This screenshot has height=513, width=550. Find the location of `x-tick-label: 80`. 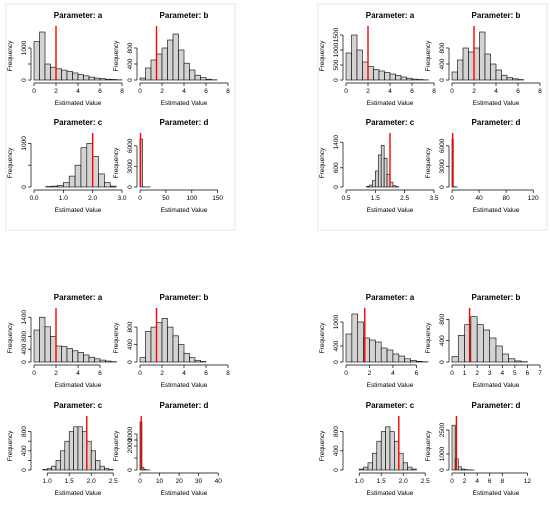

x-tick-label: 80 is located at coordinates (507, 198).